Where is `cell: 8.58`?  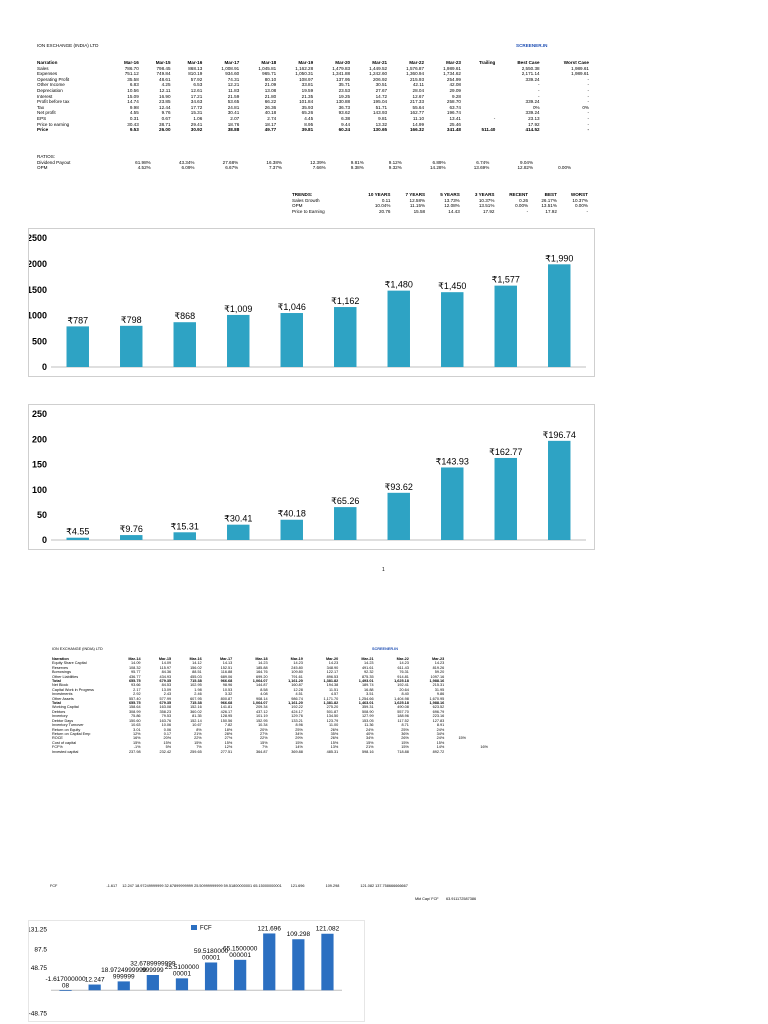
cell: 8.58 is located at coordinates (264, 689).